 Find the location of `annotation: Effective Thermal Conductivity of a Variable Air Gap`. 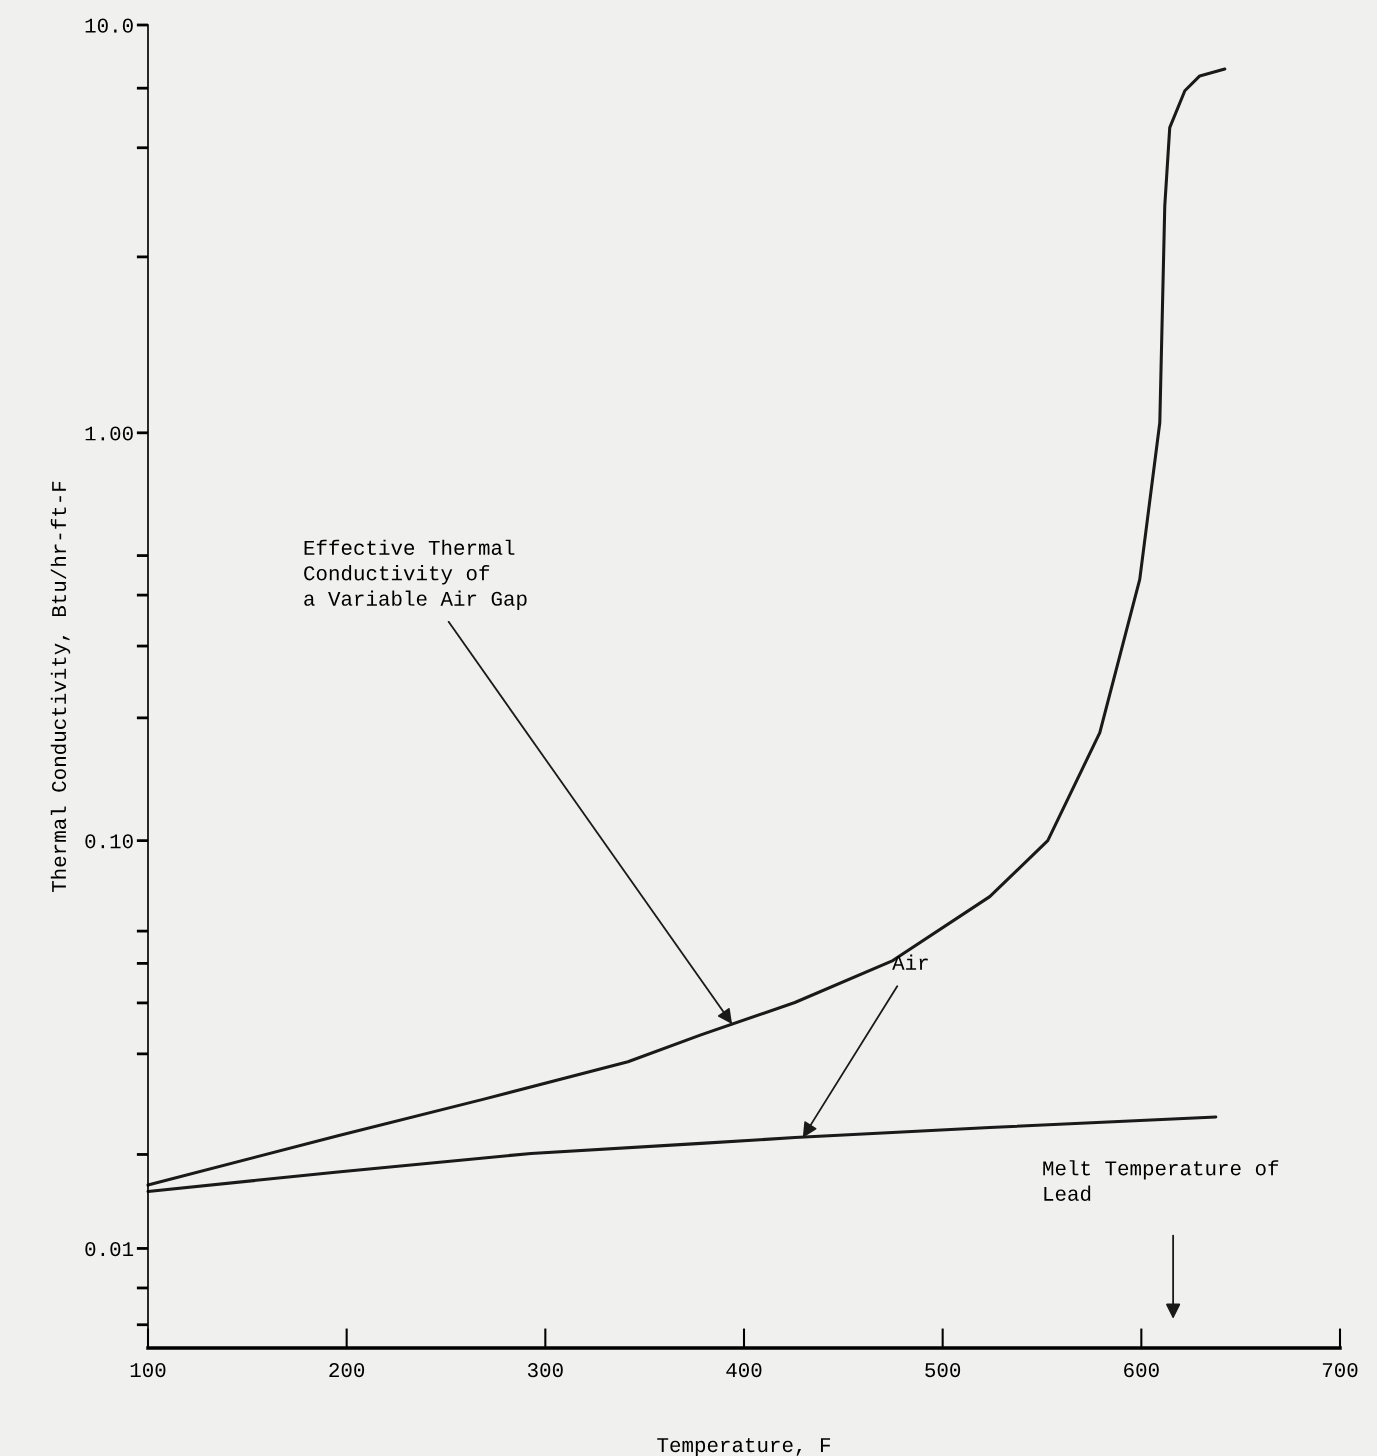

annotation: Effective Thermal Conductivity of a Variable Air Gap is located at coordinates (415, 574).